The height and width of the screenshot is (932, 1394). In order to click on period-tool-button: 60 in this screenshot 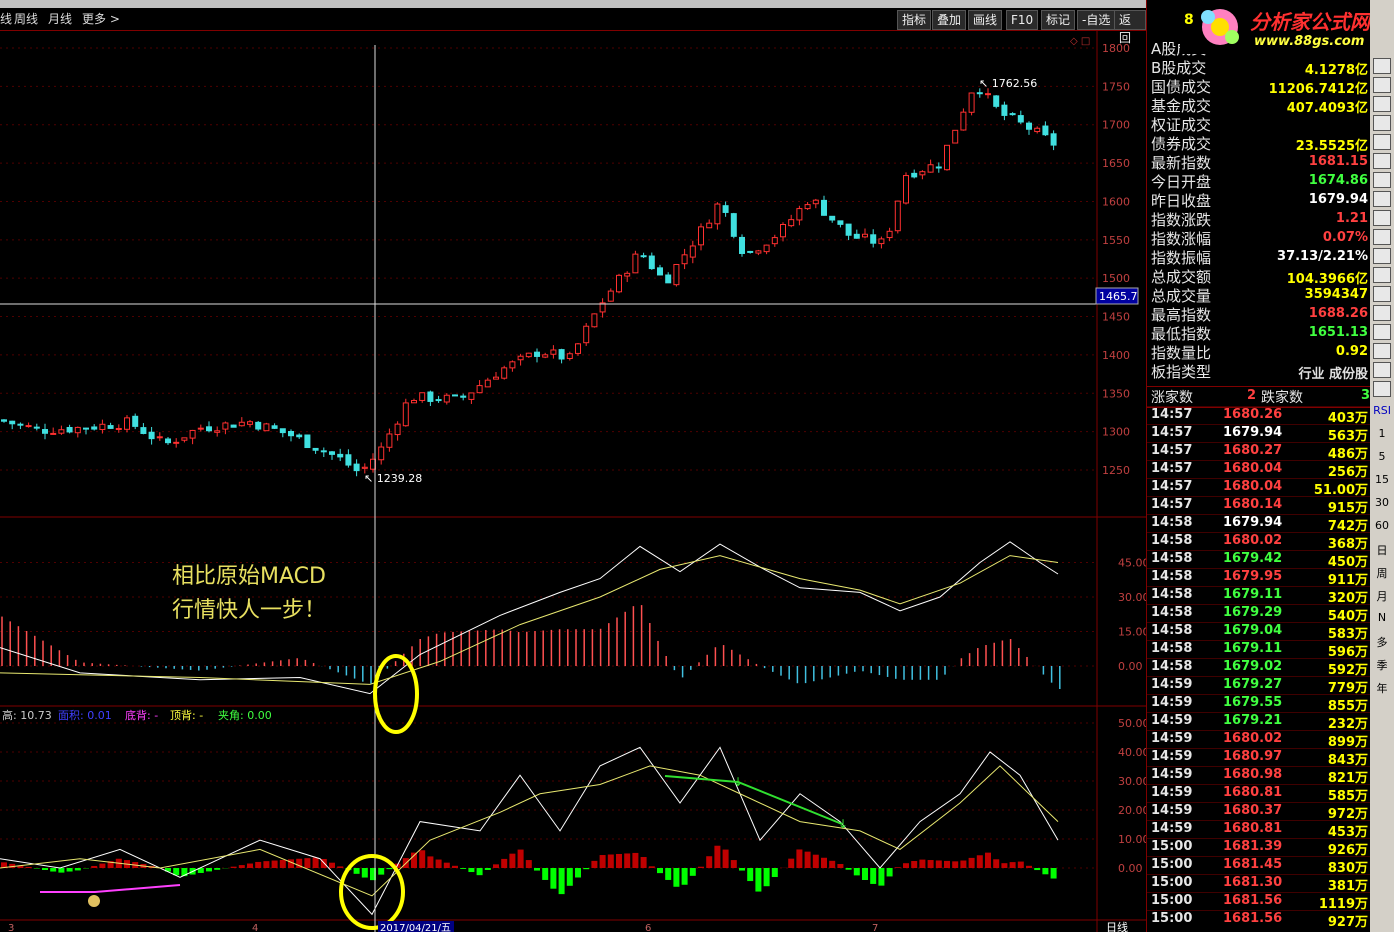, I will do `click(1382, 525)`.